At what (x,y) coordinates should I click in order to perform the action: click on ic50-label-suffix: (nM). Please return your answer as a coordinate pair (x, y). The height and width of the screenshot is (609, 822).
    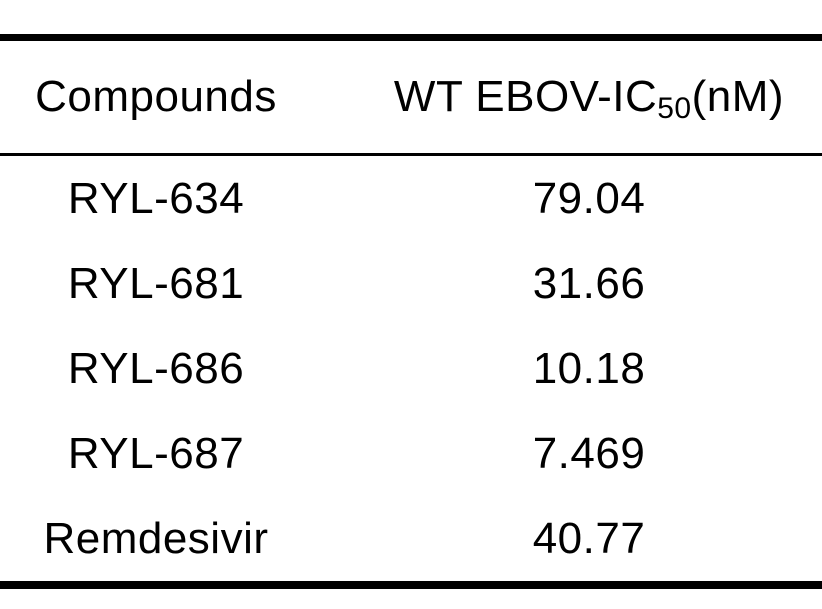
    Looking at the image, I should click on (738, 96).